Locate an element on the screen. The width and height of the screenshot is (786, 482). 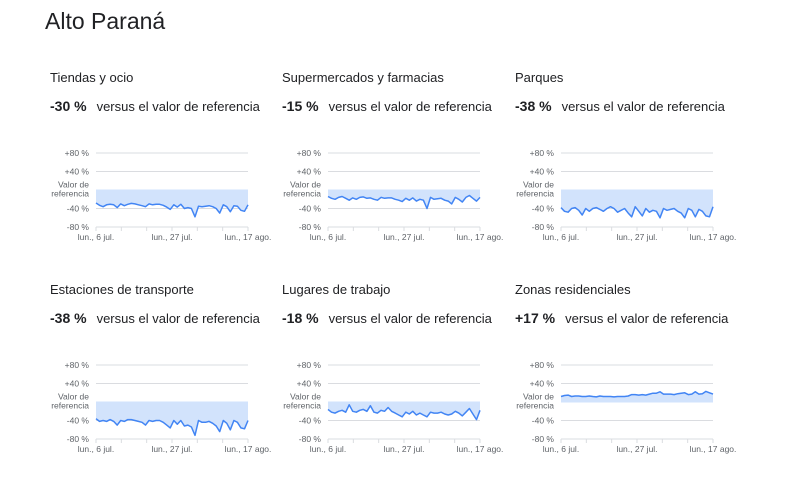
panel-change: +17 % versus el valor de referencia is located at coordinates (621, 318).